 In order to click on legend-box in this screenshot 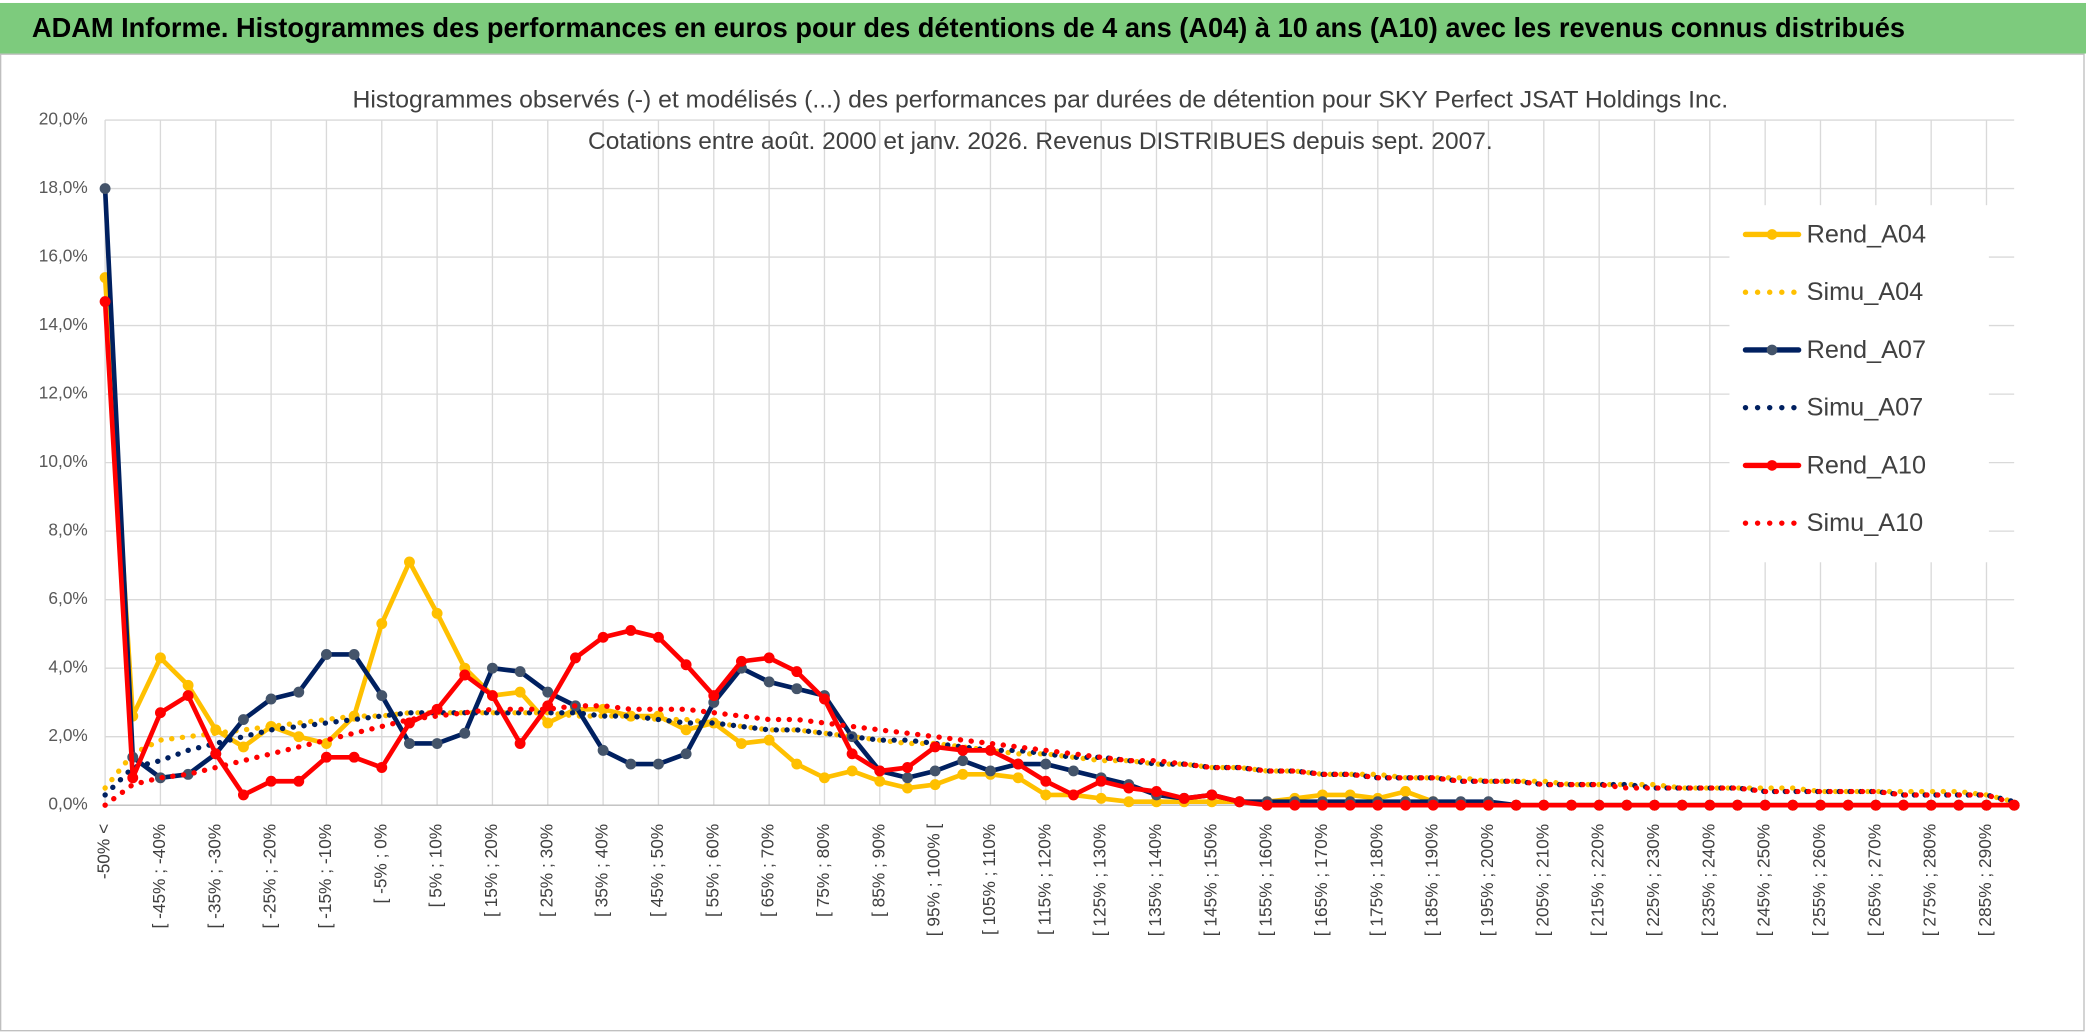, I will do `click(1859, 384)`.